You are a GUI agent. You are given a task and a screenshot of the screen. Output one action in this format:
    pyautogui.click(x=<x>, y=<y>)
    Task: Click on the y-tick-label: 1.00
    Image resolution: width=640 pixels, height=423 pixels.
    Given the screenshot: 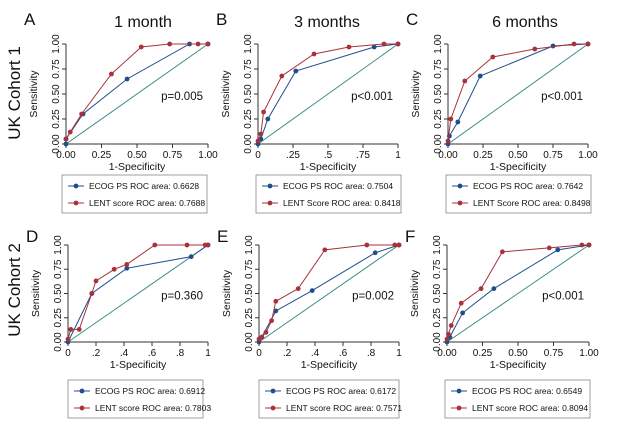 What is the action you would take?
    pyautogui.click(x=437, y=245)
    